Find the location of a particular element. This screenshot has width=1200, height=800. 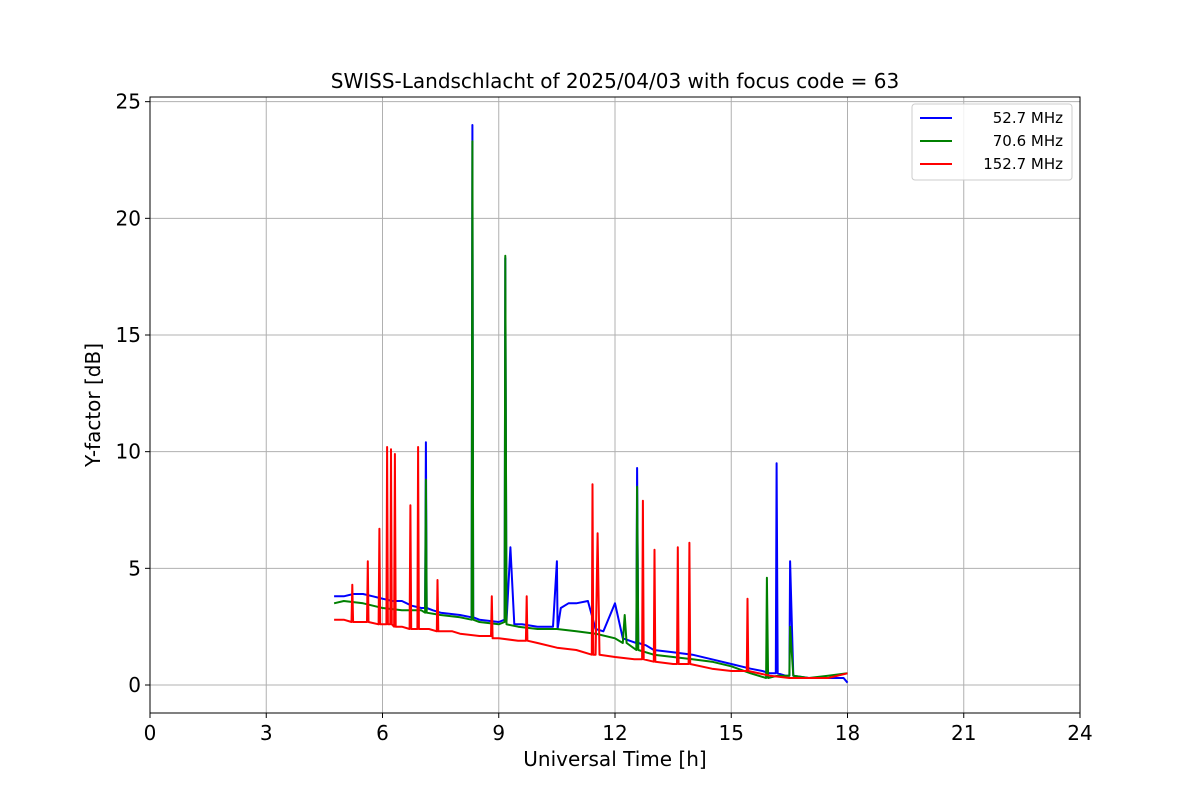

series-line-152-7-mhz is located at coordinates (591, 562).